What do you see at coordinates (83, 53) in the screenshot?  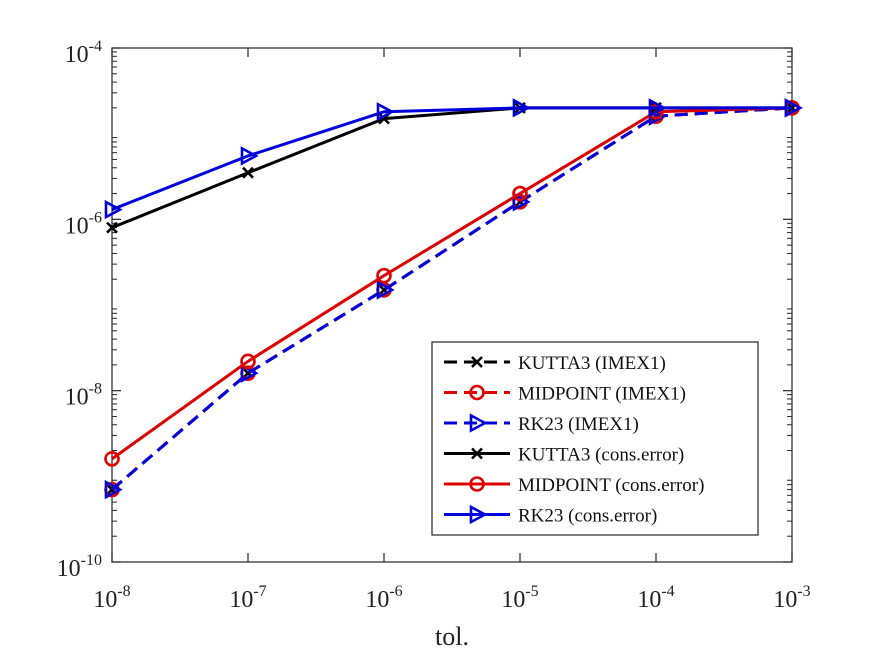 I see `y-tick-label: 10⁻⁴` at bounding box center [83, 53].